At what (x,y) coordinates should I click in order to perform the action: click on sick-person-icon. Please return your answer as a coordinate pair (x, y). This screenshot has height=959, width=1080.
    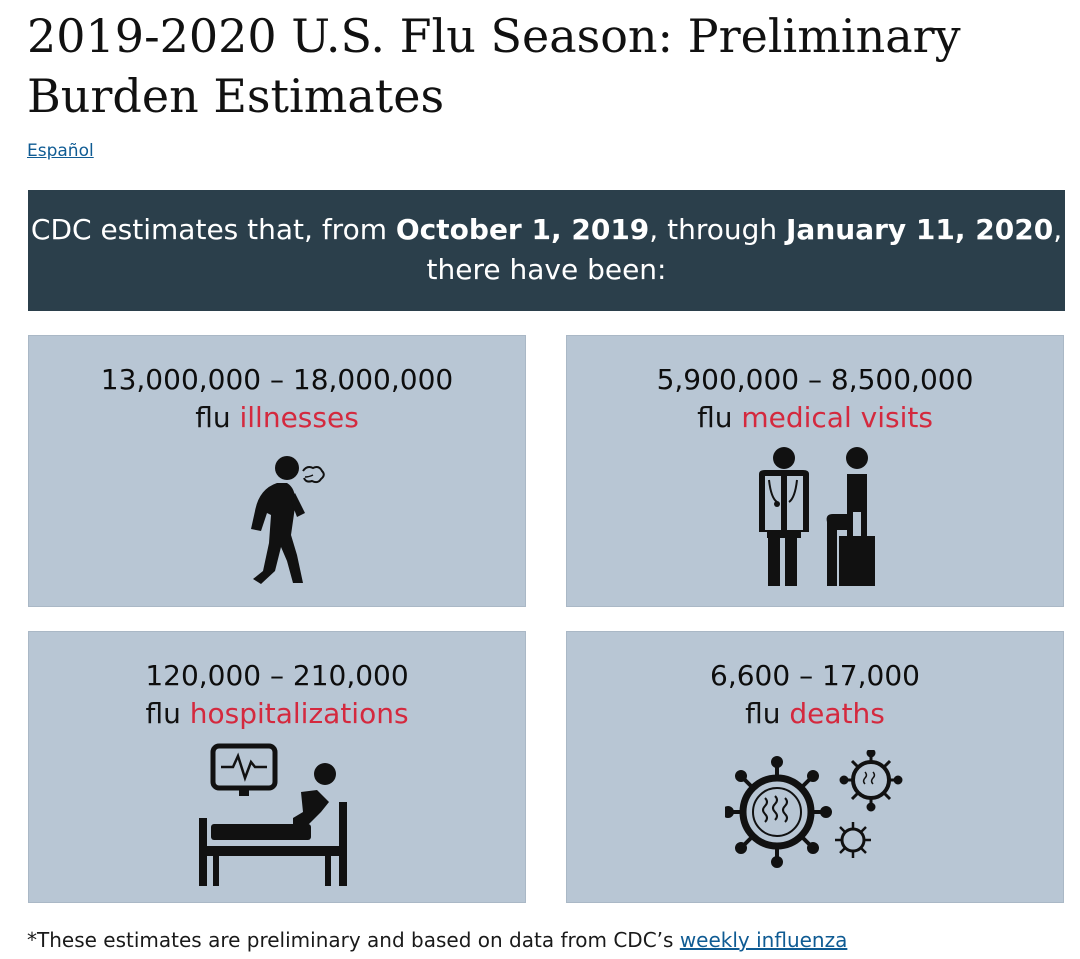
    Looking at the image, I should click on (288, 520).